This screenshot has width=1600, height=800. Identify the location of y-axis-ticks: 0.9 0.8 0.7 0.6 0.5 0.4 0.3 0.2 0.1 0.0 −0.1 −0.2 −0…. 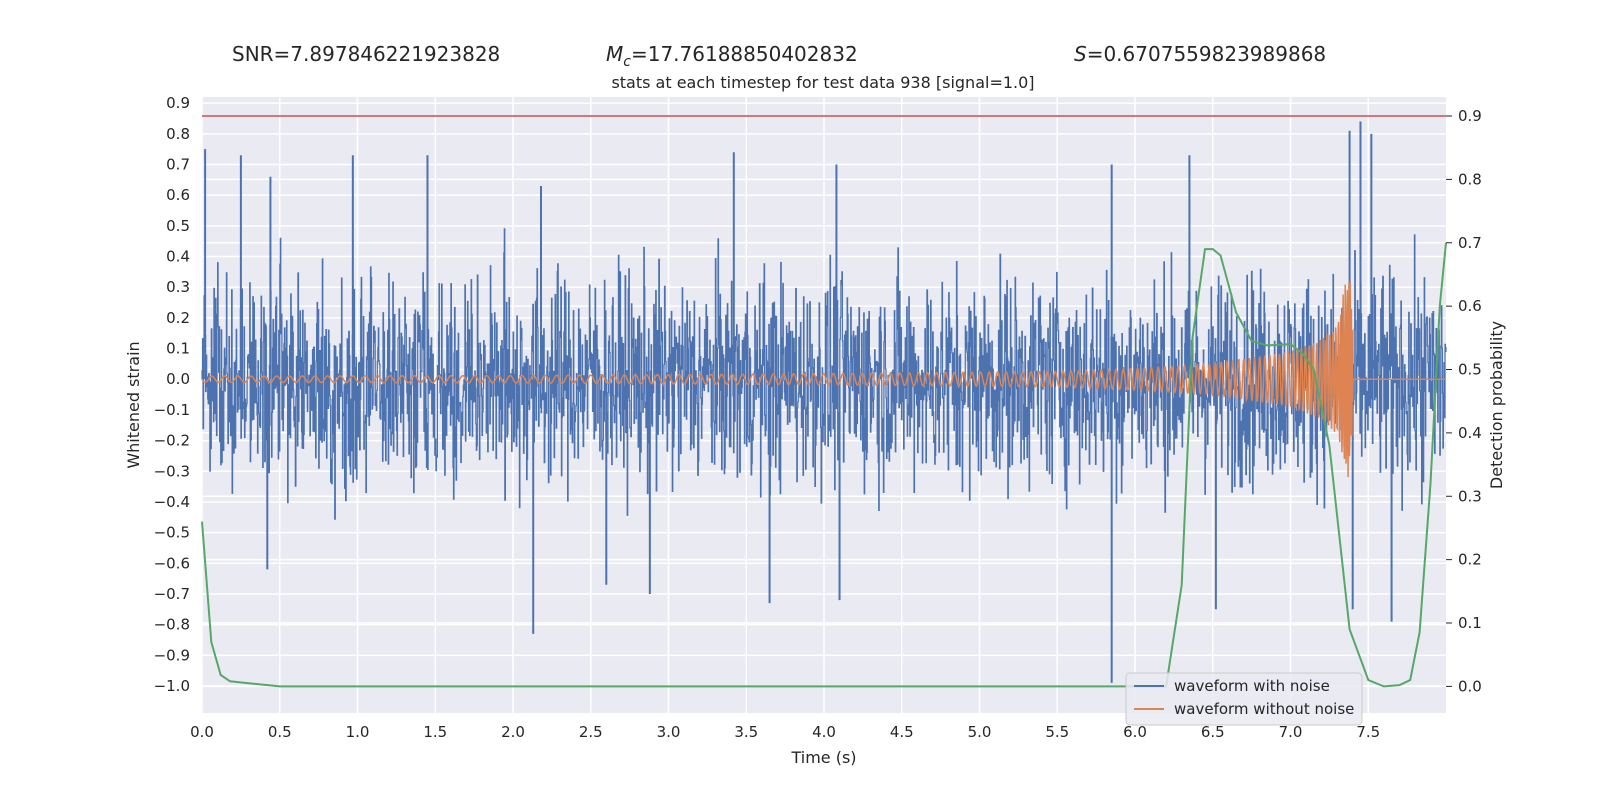
(172, 394).